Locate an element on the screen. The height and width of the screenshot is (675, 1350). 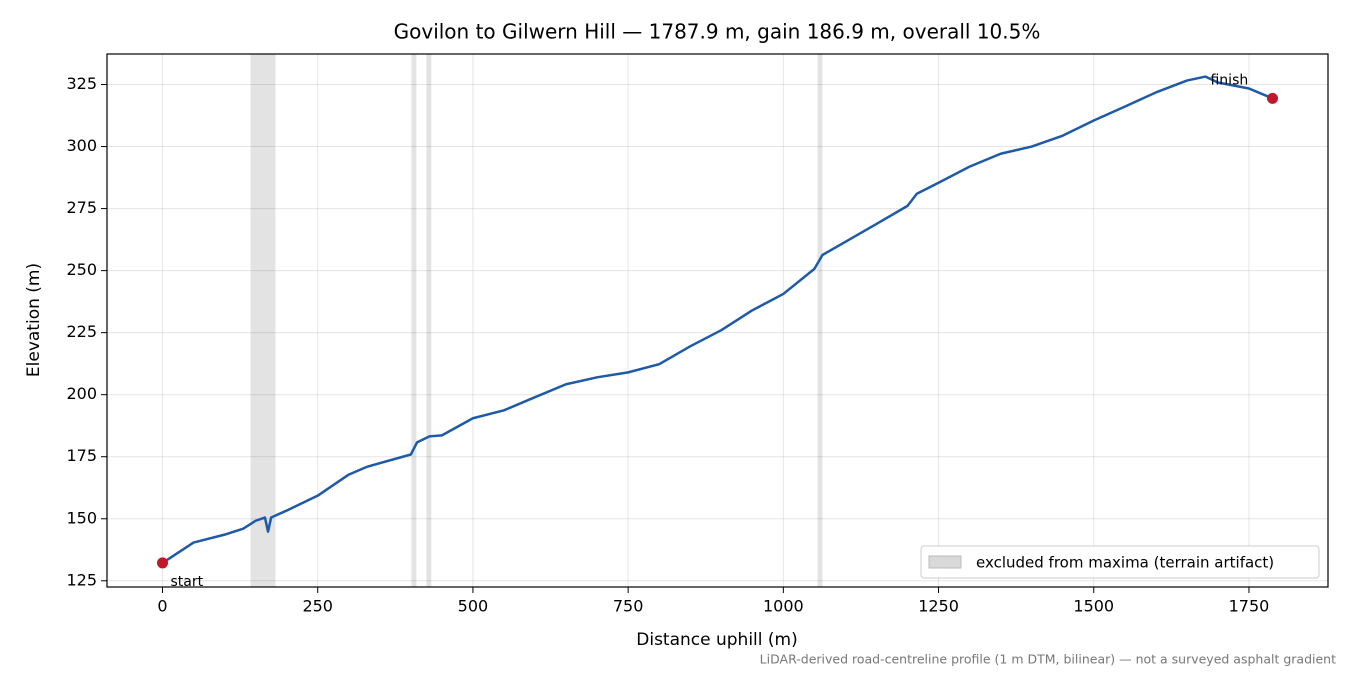
y-tick-label: 325 is located at coordinates (81, 83).